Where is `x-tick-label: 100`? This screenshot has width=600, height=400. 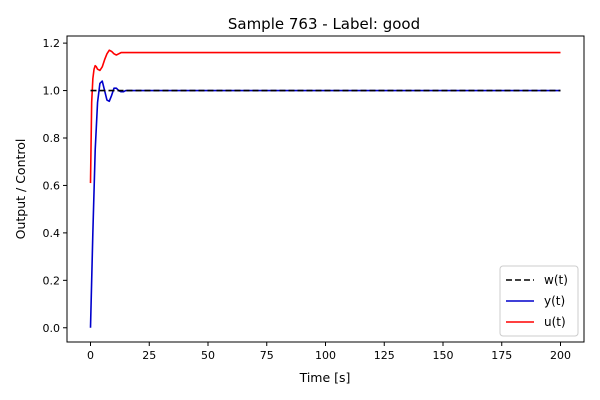
x-tick-label: 100 is located at coordinates (325, 355).